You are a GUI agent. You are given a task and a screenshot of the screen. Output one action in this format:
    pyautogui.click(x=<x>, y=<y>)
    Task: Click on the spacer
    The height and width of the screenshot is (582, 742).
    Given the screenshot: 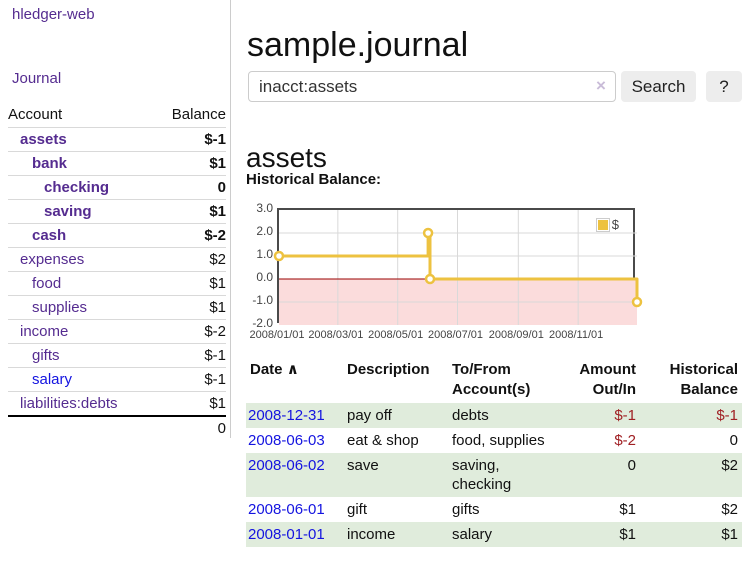 What is the action you would take?
    pyautogui.click(x=81, y=428)
    